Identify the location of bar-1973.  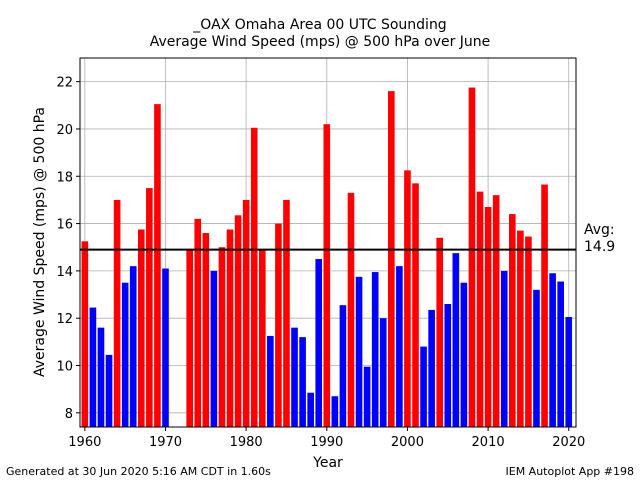
(189, 338).